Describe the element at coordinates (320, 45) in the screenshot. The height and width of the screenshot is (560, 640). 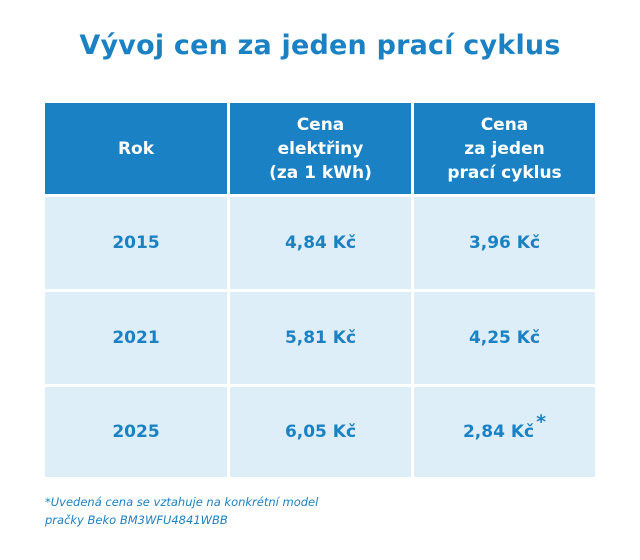
I see `page-title: Vývoj cen za jeden prací cyklus` at that location.